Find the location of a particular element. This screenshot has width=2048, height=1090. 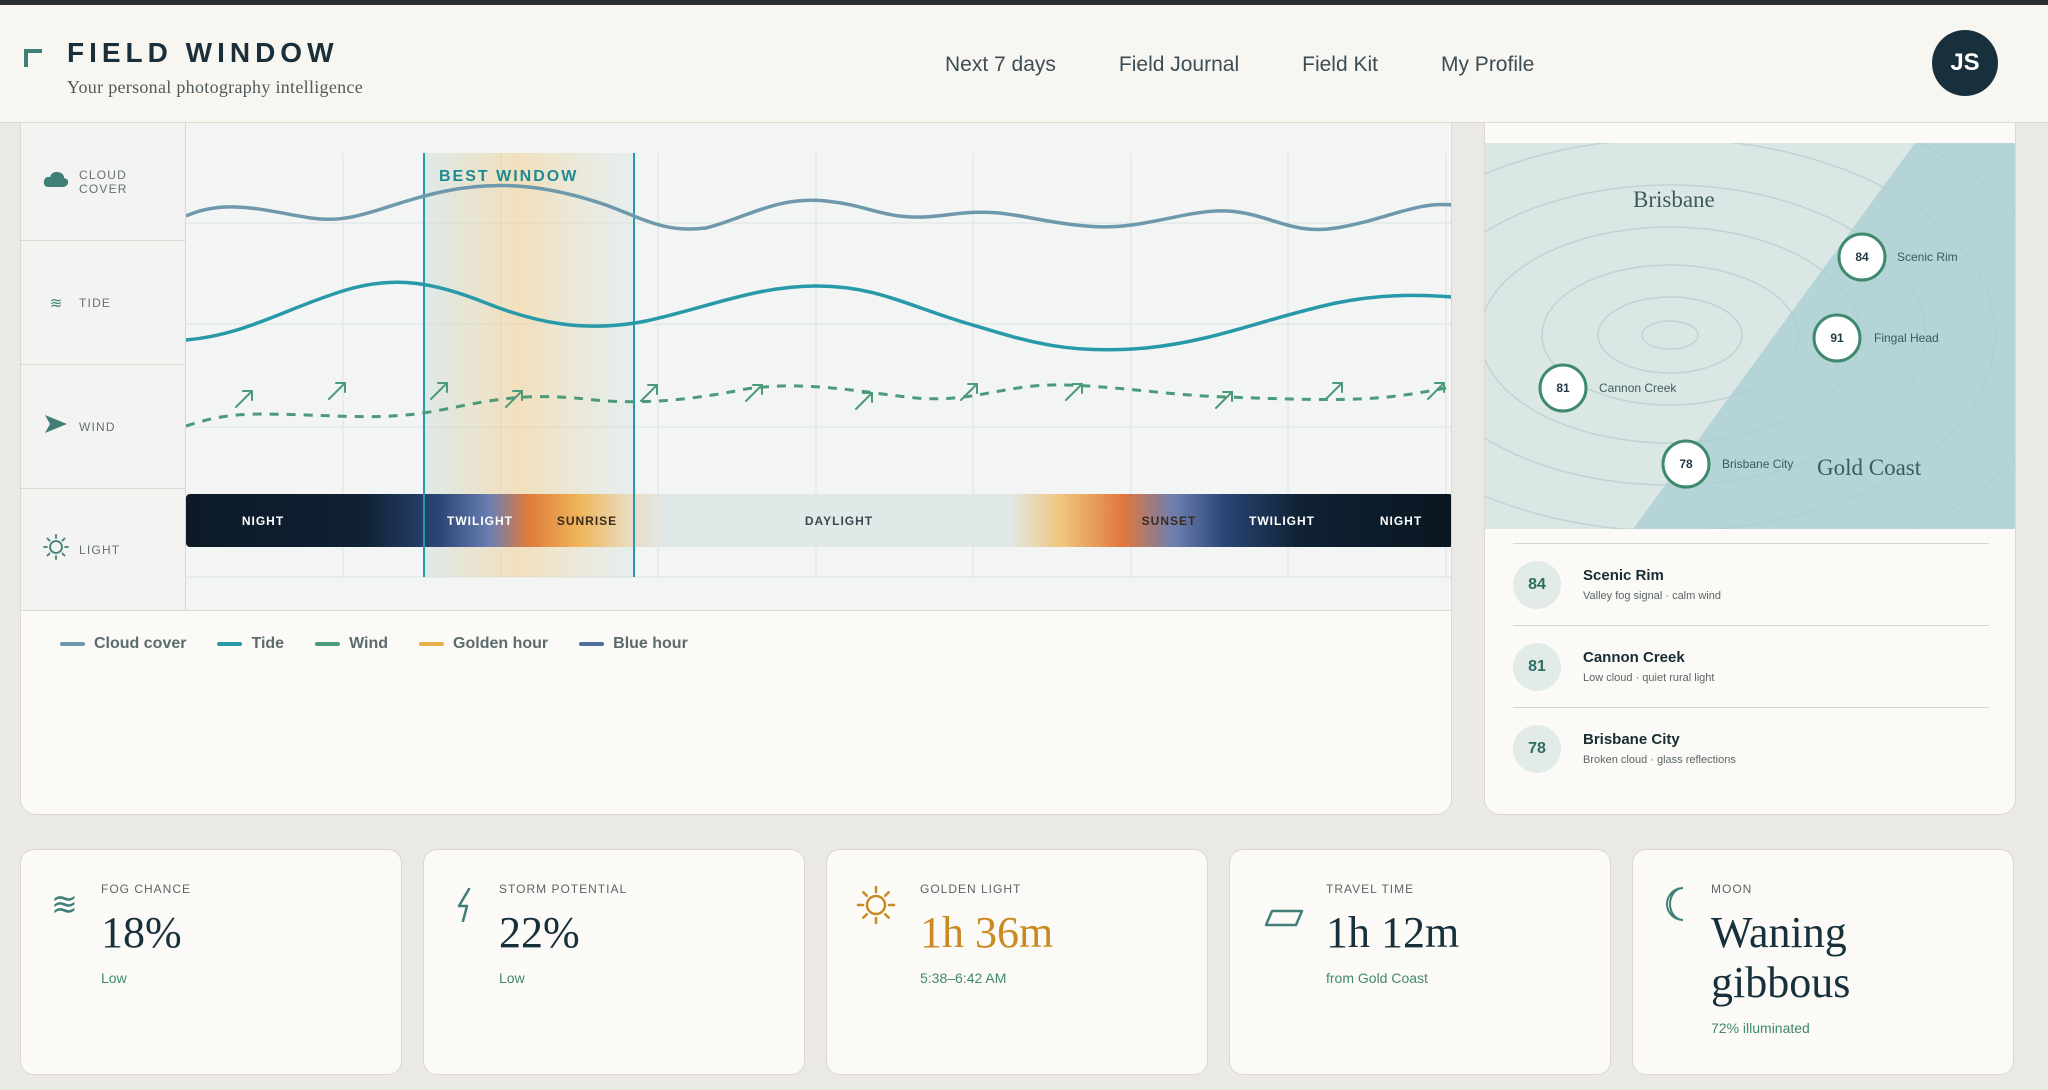

stat-card-fog-chance: ≋ FOG CHANCE 18% Low is located at coordinates (211, 962).